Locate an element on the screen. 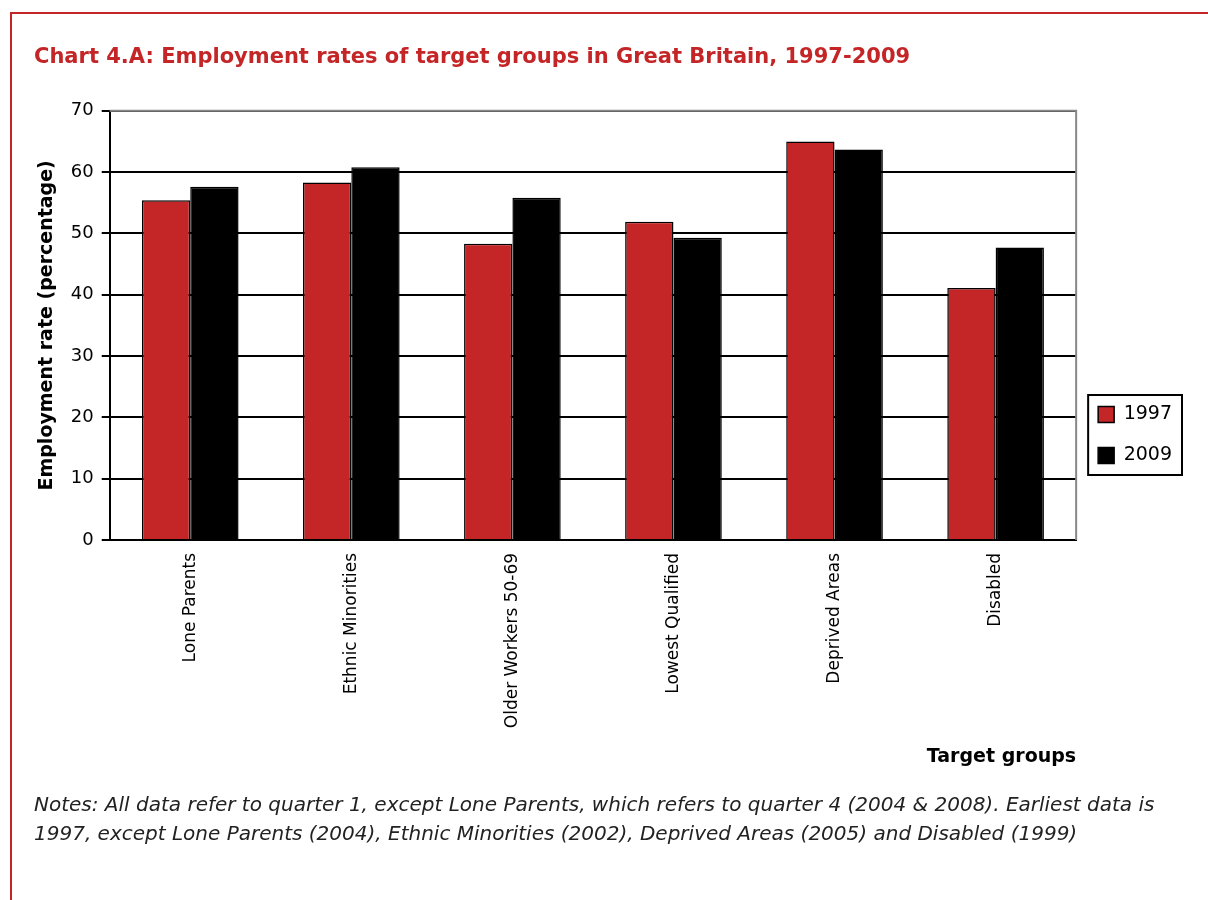 Image resolution: width=1208 pixels, height=900 pixels. y-tick-label: 60 is located at coordinates (82, 170).